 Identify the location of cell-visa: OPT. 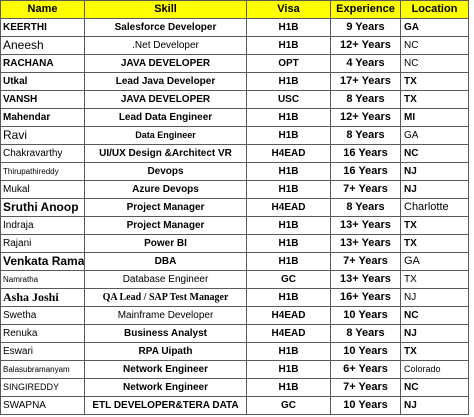
(288, 63).